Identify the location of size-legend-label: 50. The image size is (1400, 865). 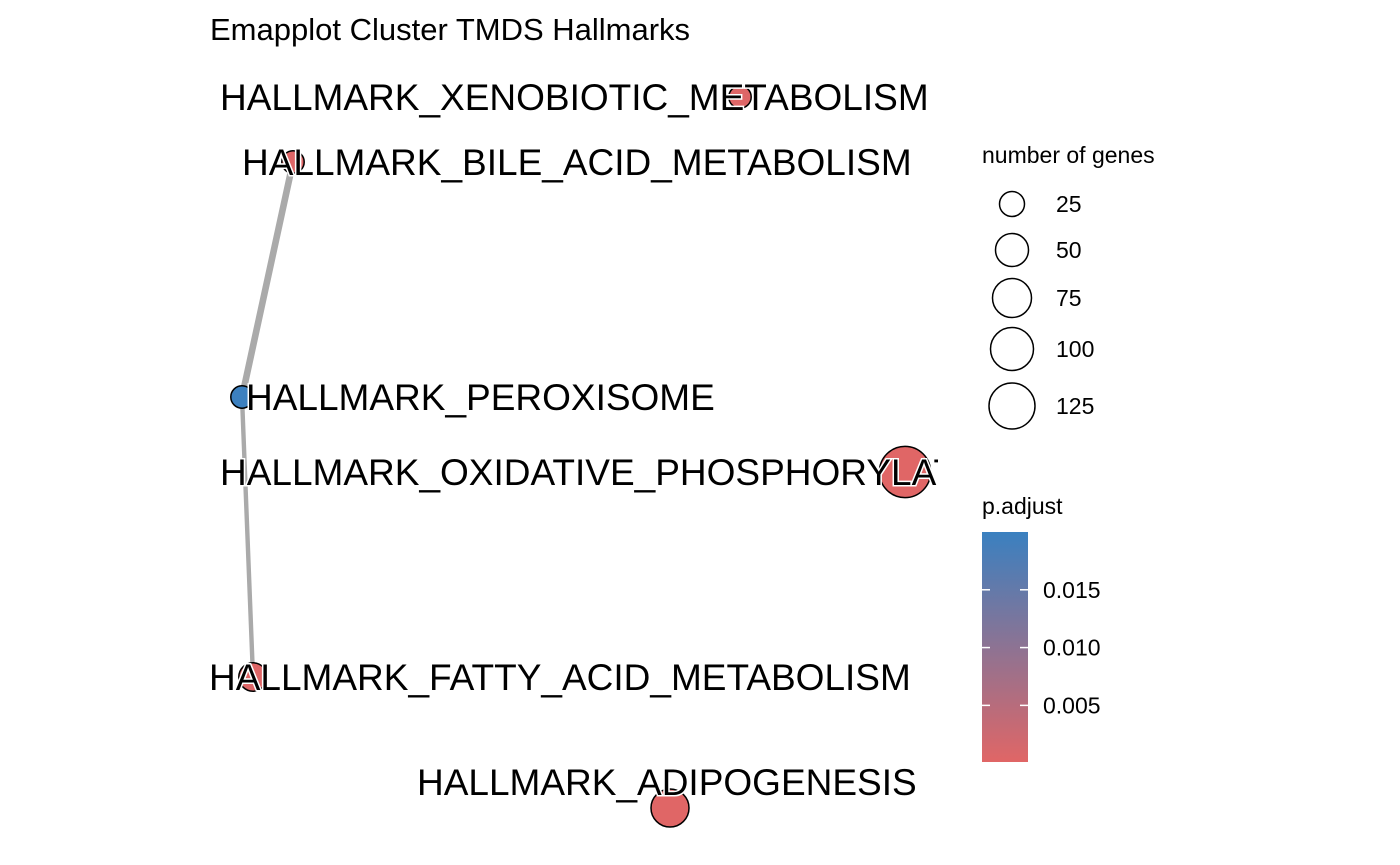
(1069, 250).